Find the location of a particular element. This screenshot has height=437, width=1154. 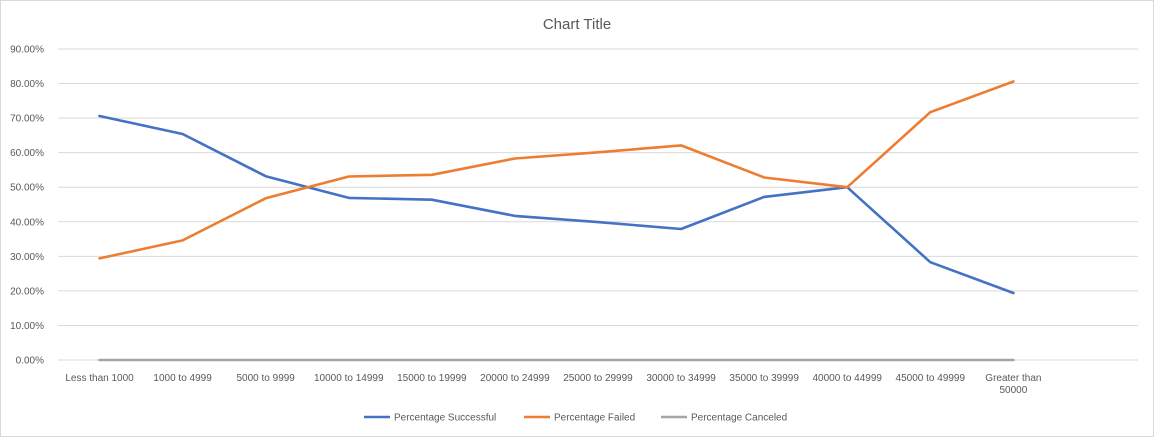

x-tick-label: Less than 1000 is located at coordinates (99, 378).